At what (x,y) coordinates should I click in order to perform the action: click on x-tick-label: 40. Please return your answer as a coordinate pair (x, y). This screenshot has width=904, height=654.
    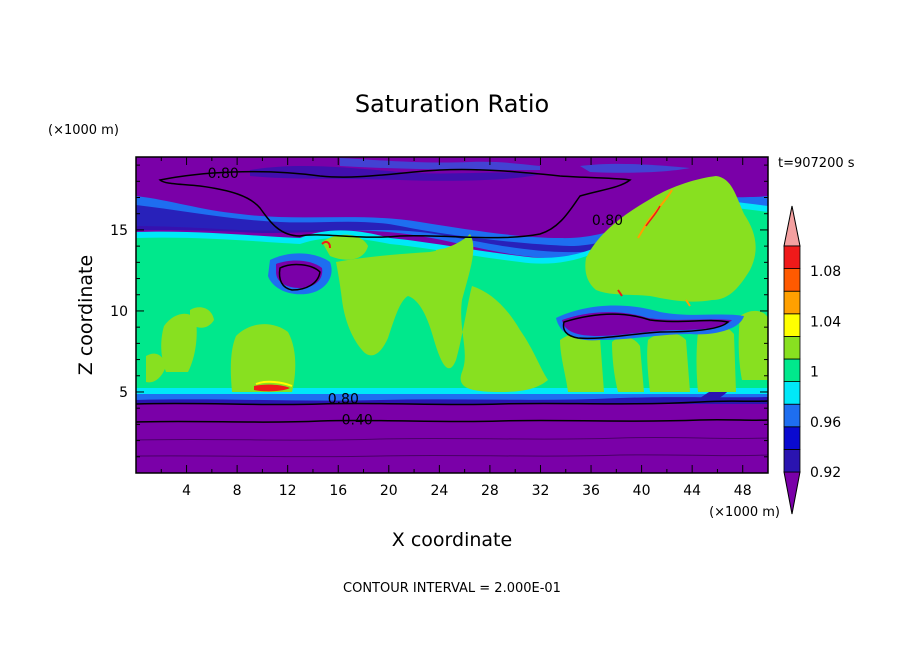
    Looking at the image, I should click on (642, 491).